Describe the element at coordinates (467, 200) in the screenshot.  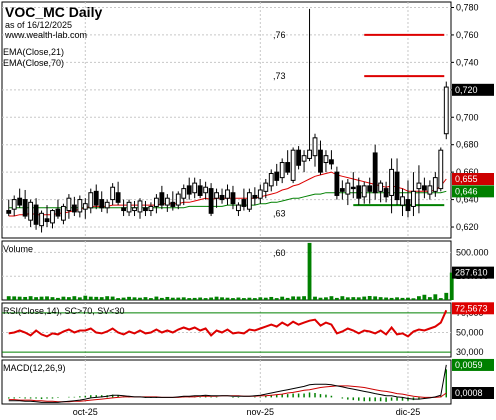
I see `price-tick-label: 0,640` at that location.